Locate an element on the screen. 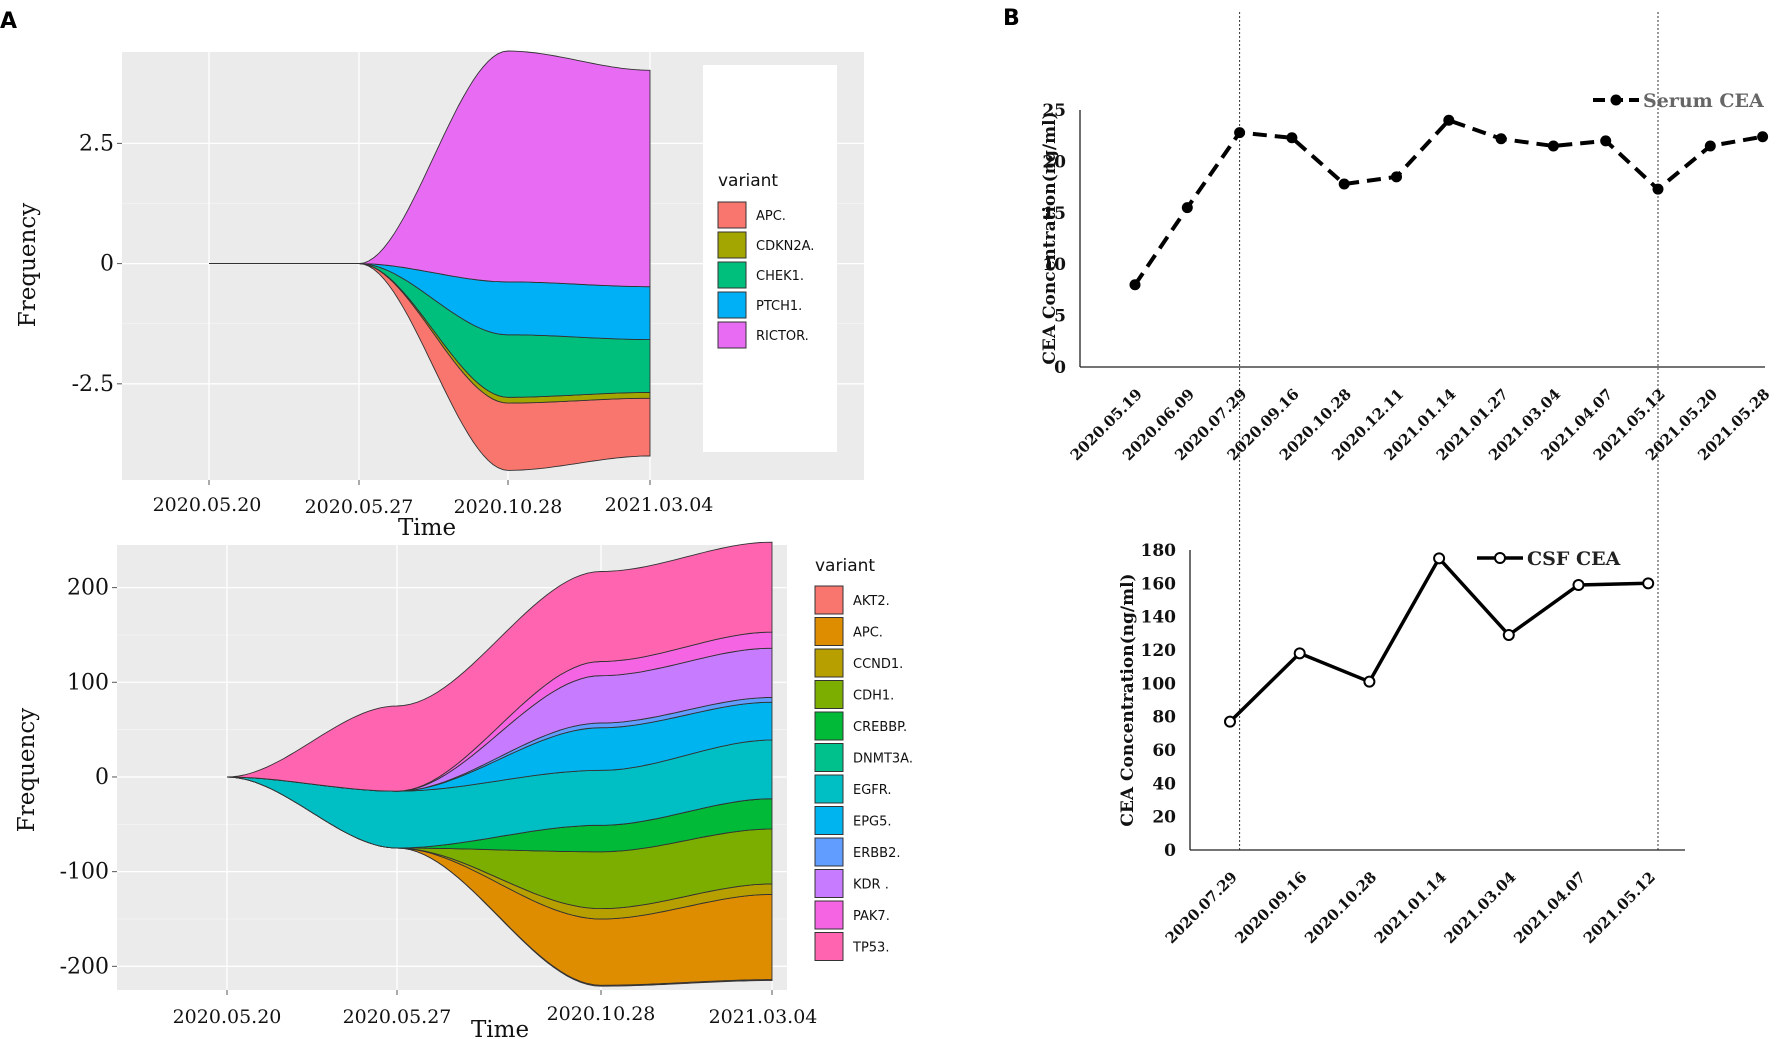  y-tick-label: 120 is located at coordinates (1159, 651).